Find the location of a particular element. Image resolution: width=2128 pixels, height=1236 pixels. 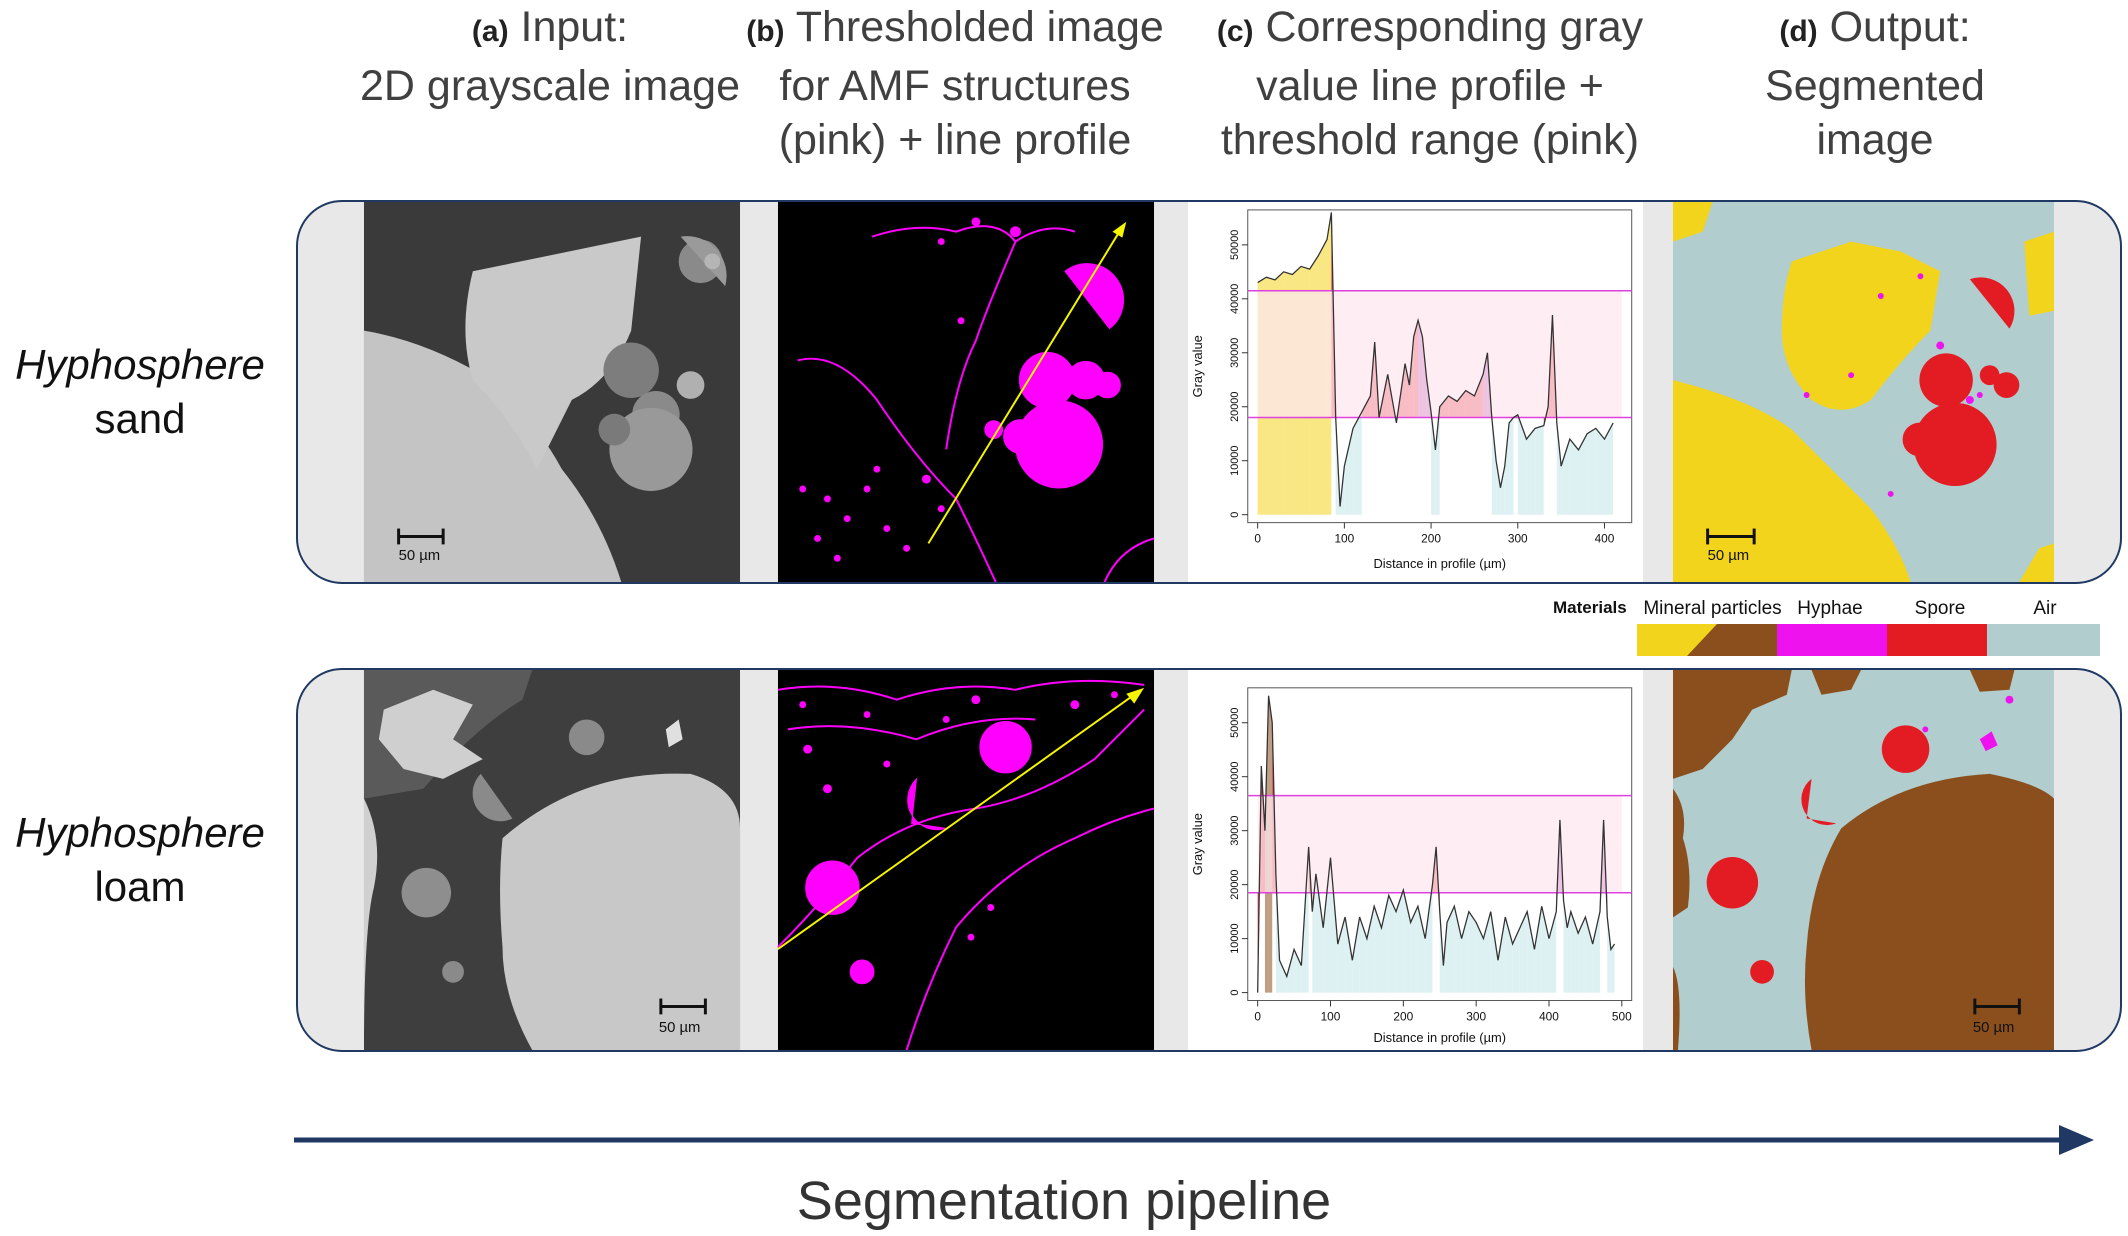

column-title-line2: Segmented is located at coordinates (1875, 86).